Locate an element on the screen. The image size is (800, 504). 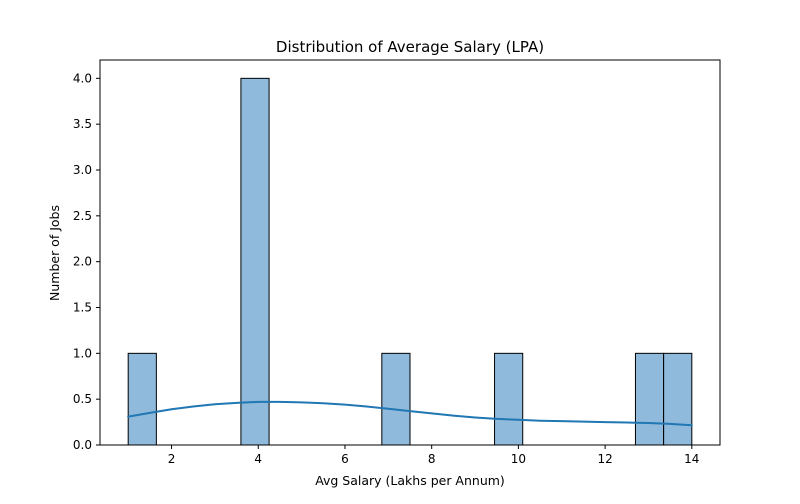
y-axis-label: Number of Jobs is located at coordinates (54, 253).